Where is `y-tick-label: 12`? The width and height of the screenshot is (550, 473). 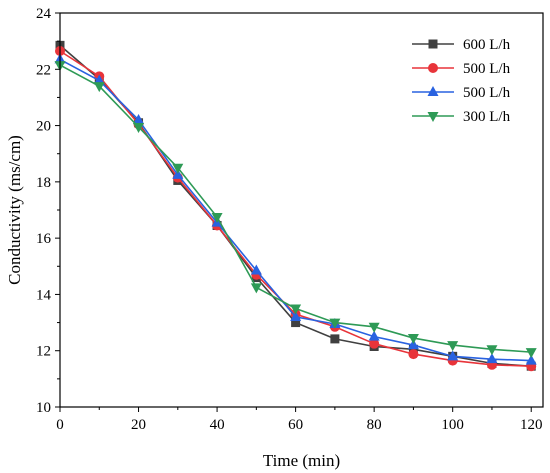 y-tick-label: 12 is located at coordinates (43, 352).